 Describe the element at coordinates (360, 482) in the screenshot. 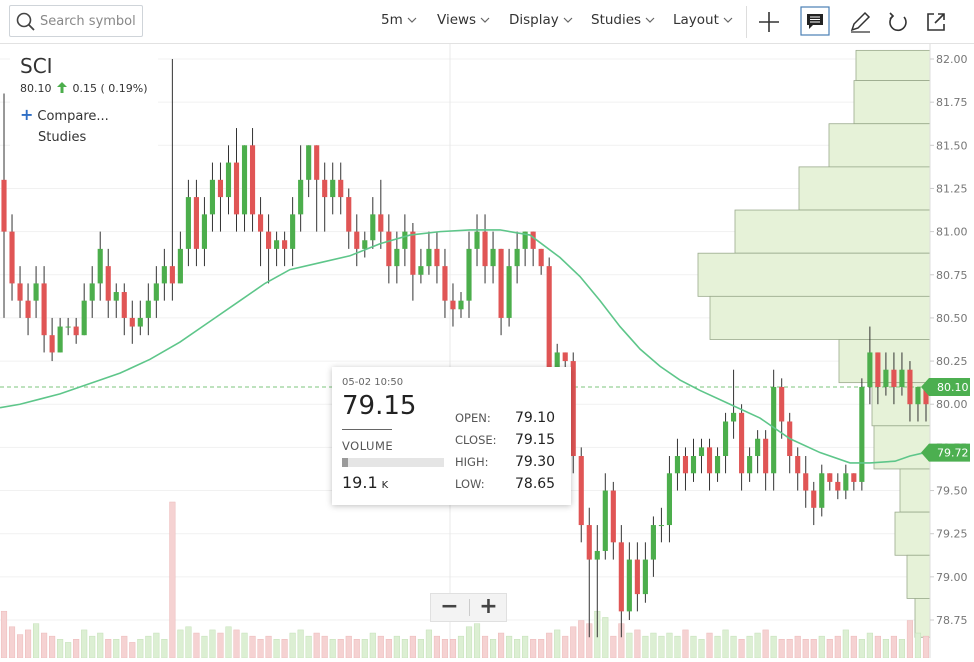

I see `tooltip-volume-number: 19.1` at that location.